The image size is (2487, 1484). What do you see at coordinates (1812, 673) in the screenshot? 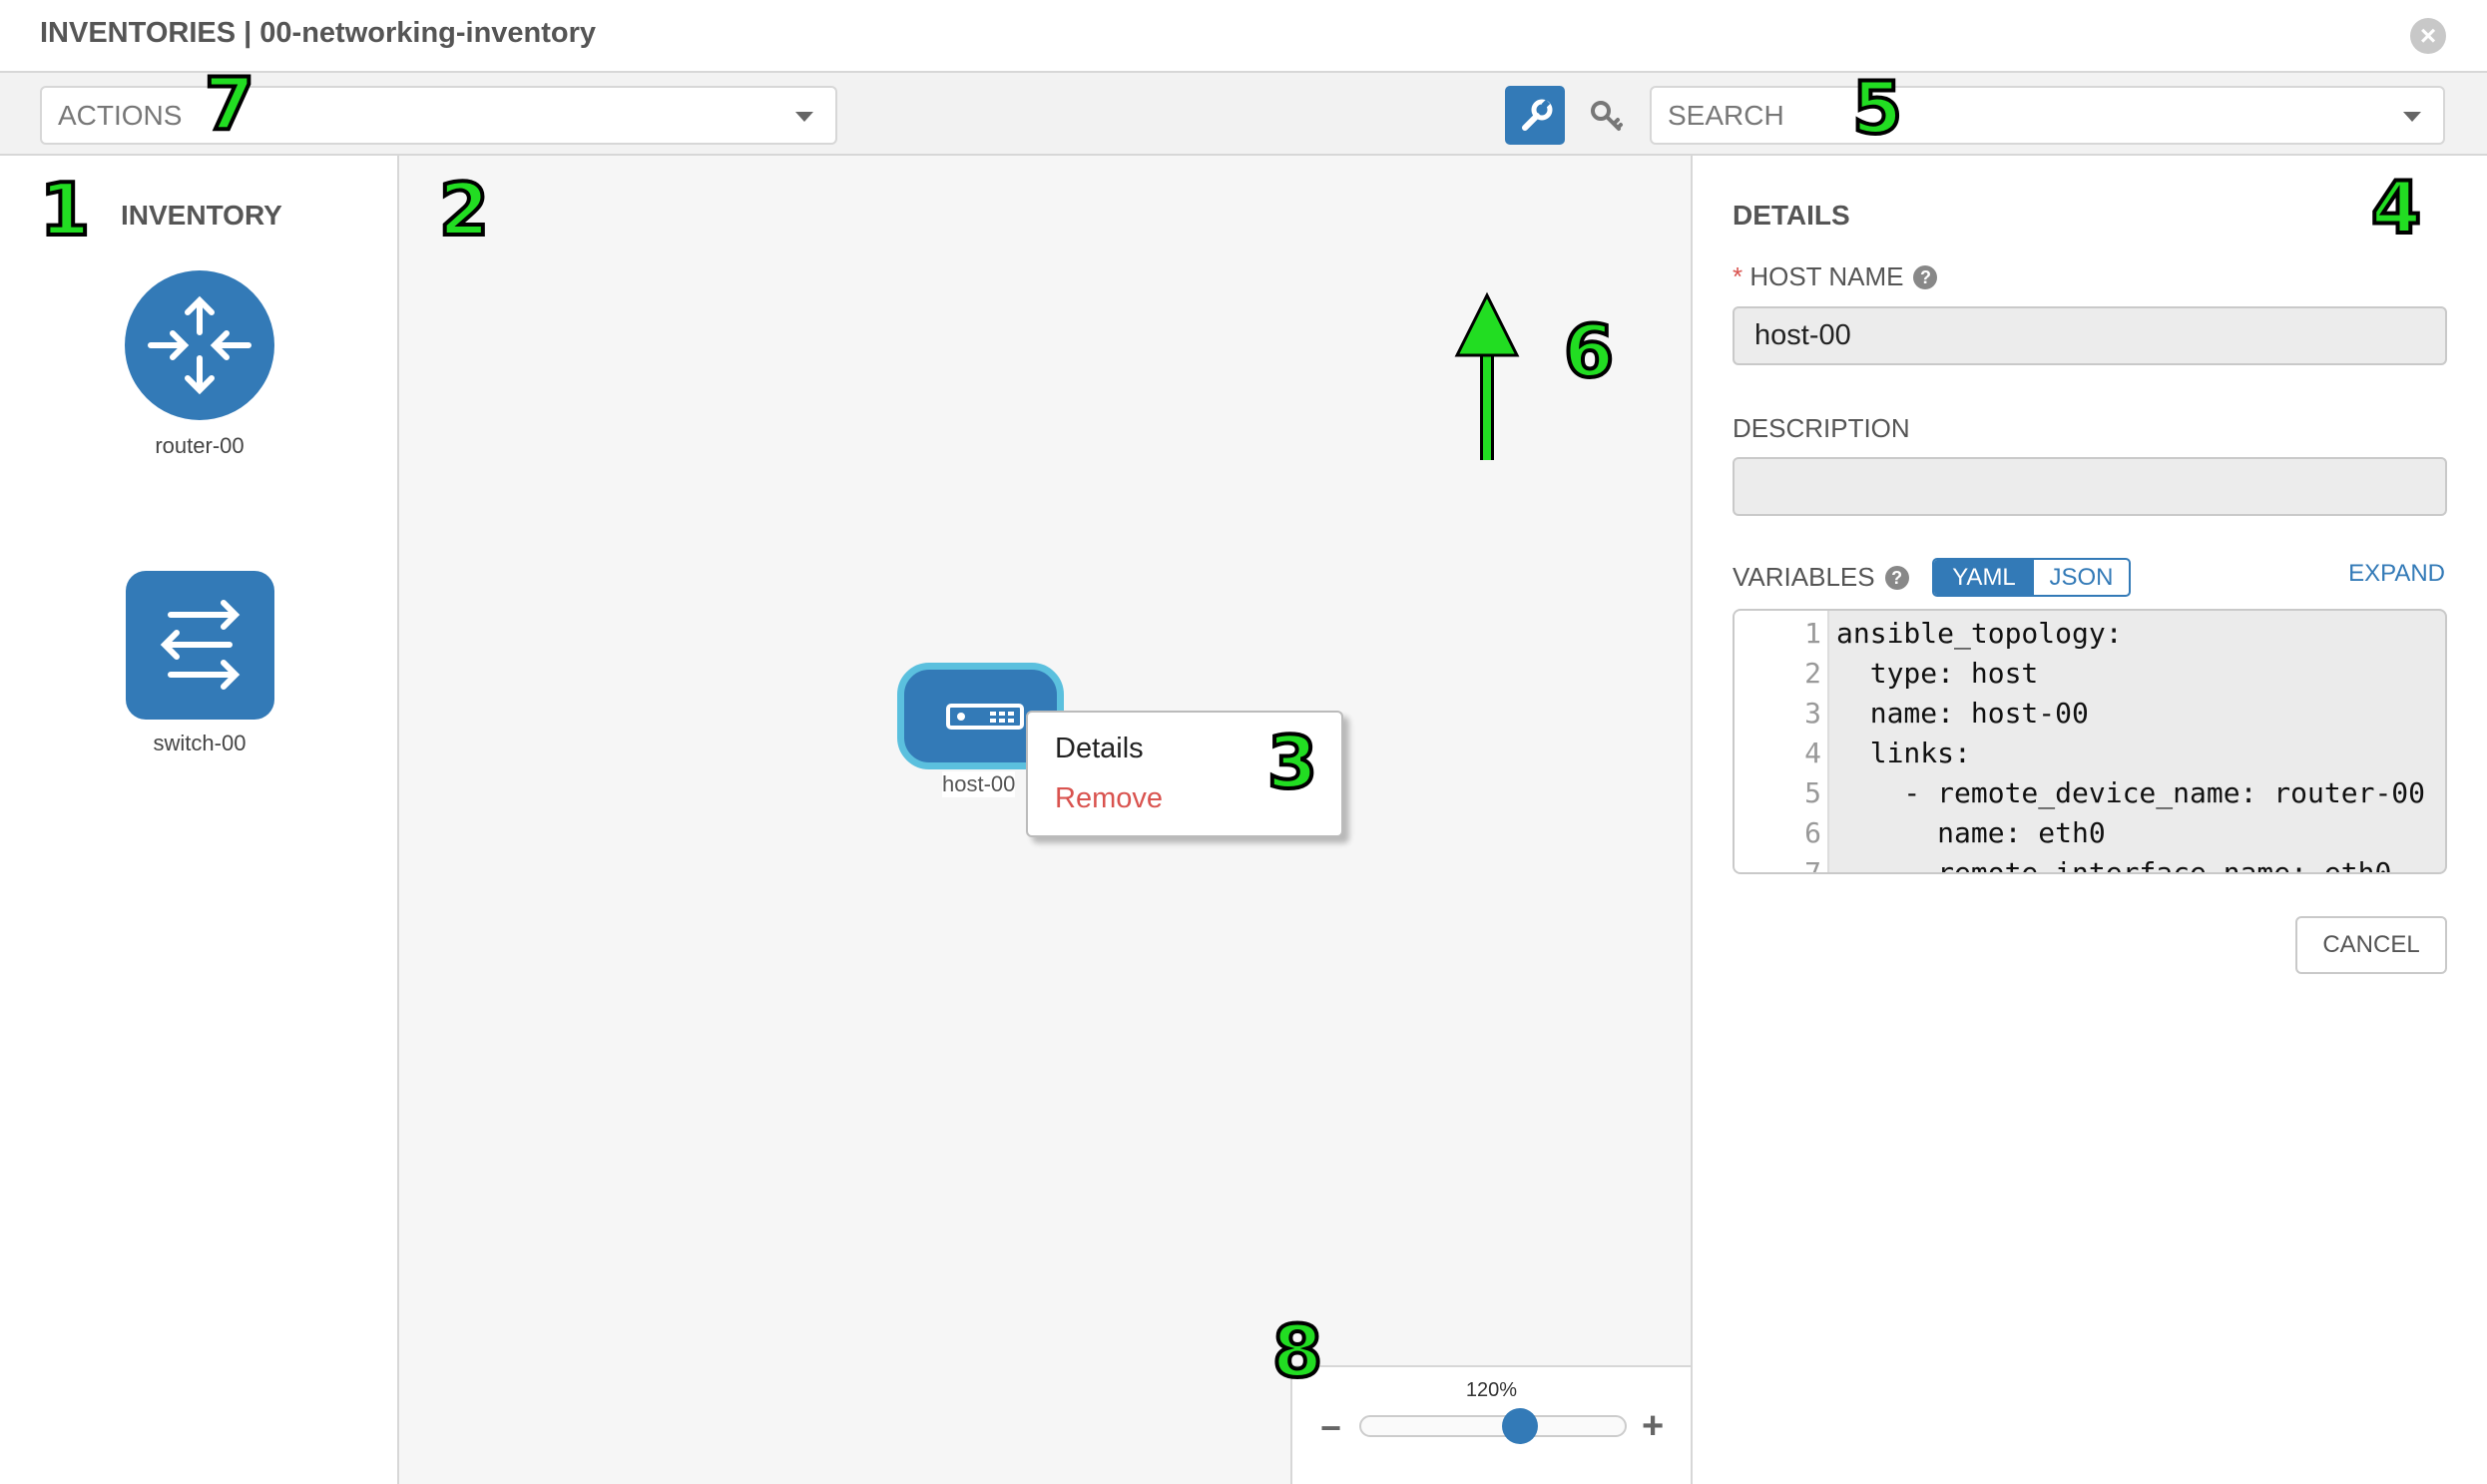
I see `line-number: 2` at bounding box center [1812, 673].